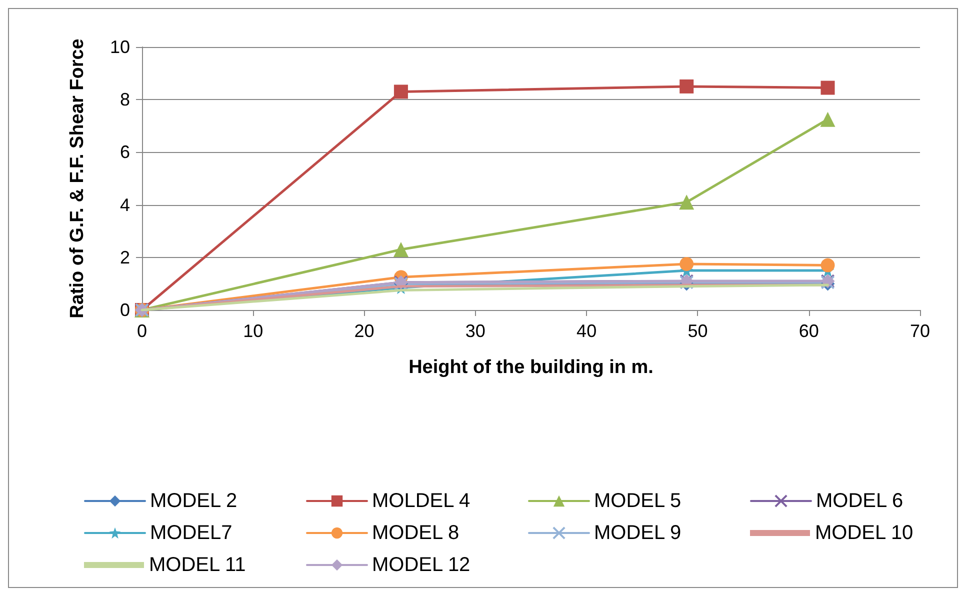 This screenshot has width=966, height=595. Describe the element at coordinates (120, 47) in the screenshot. I see `y-tick-label: 10` at that location.